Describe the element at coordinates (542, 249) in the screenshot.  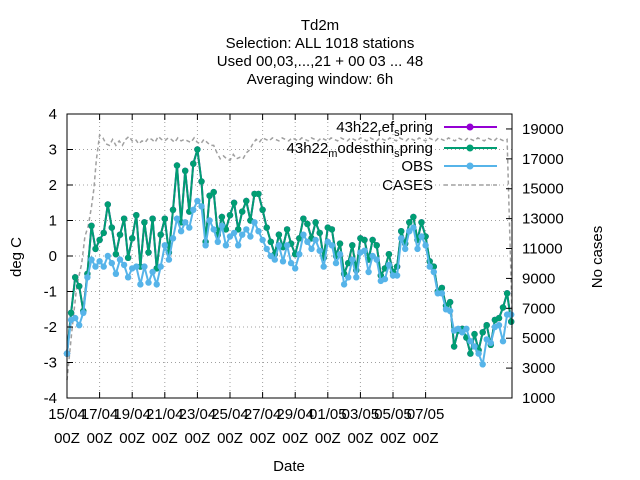
I see `y2-tick-label: 11000` at that location.